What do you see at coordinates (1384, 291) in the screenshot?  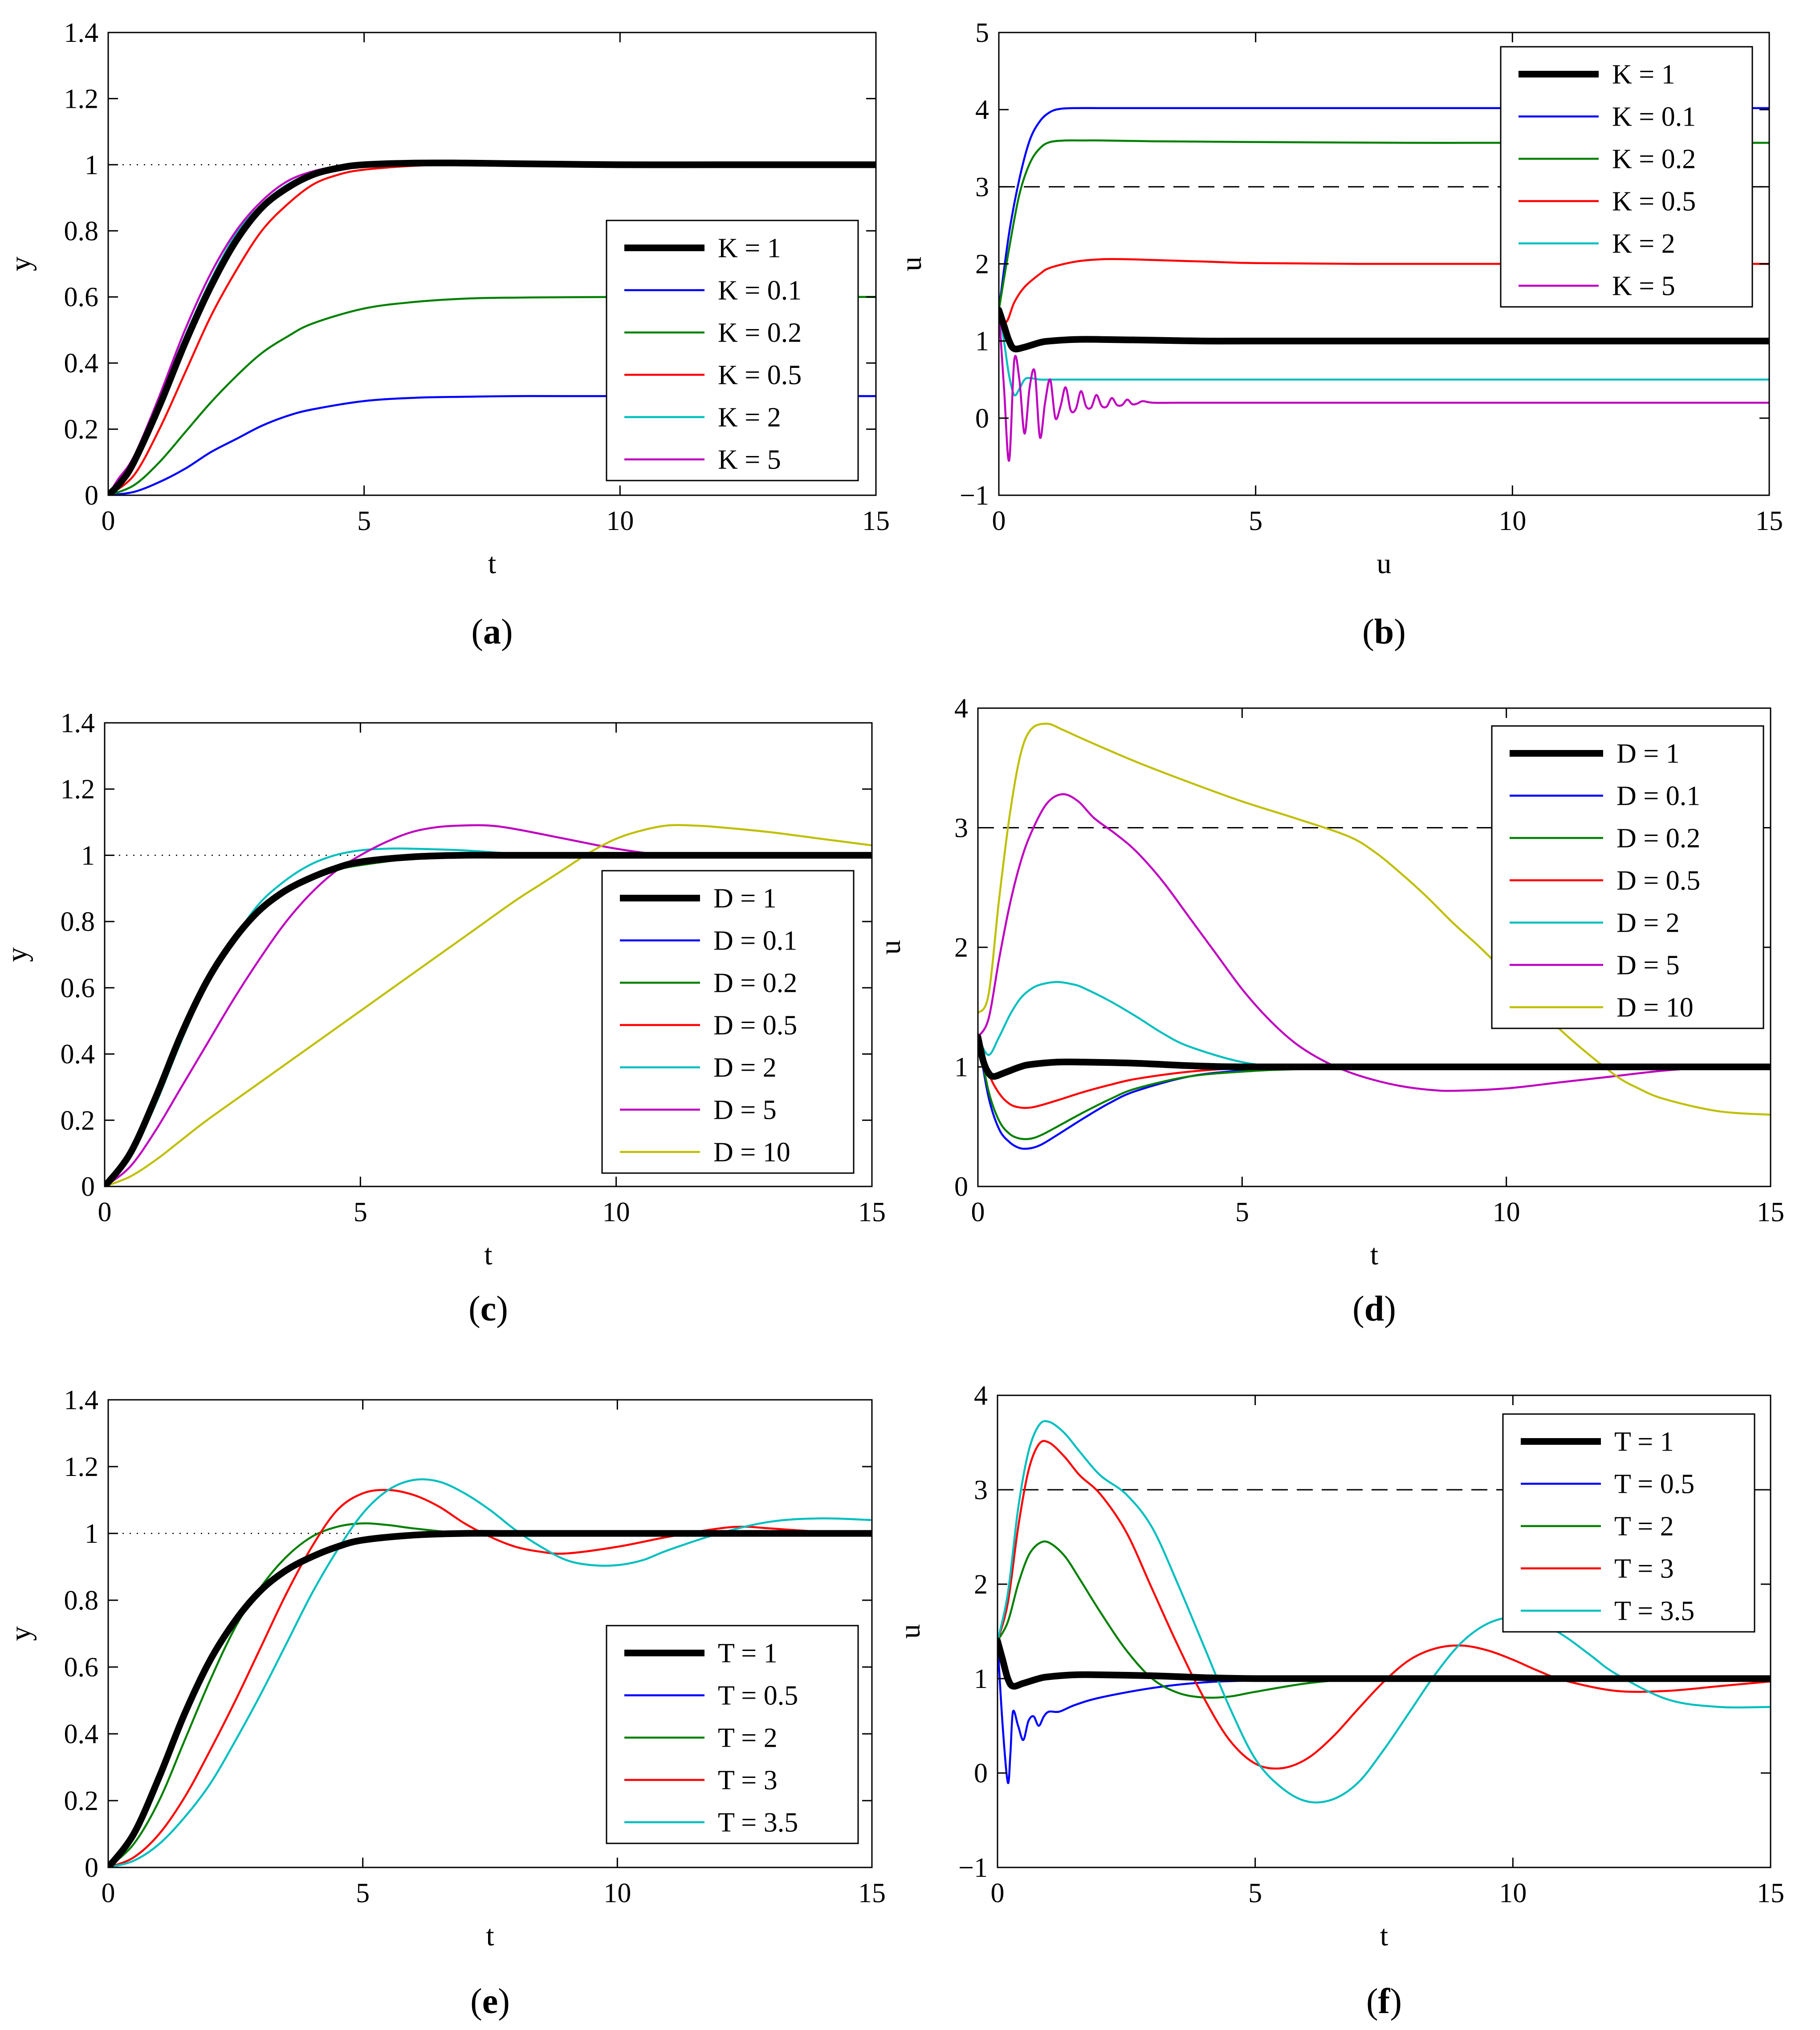 I see `series-line-K-0.5` at bounding box center [1384, 291].